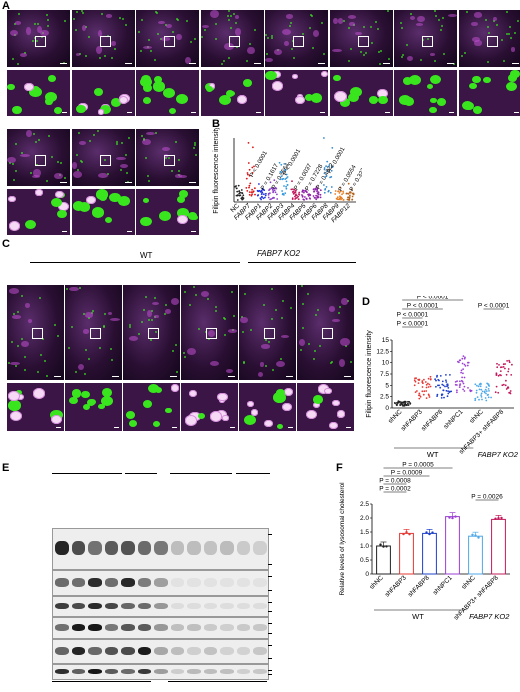 The width and height of the screenshot is (520, 692). What do you see at coordinates (386, 363) in the screenshot?
I see `y-tick-label: 10` at bounding box center [386, 363].